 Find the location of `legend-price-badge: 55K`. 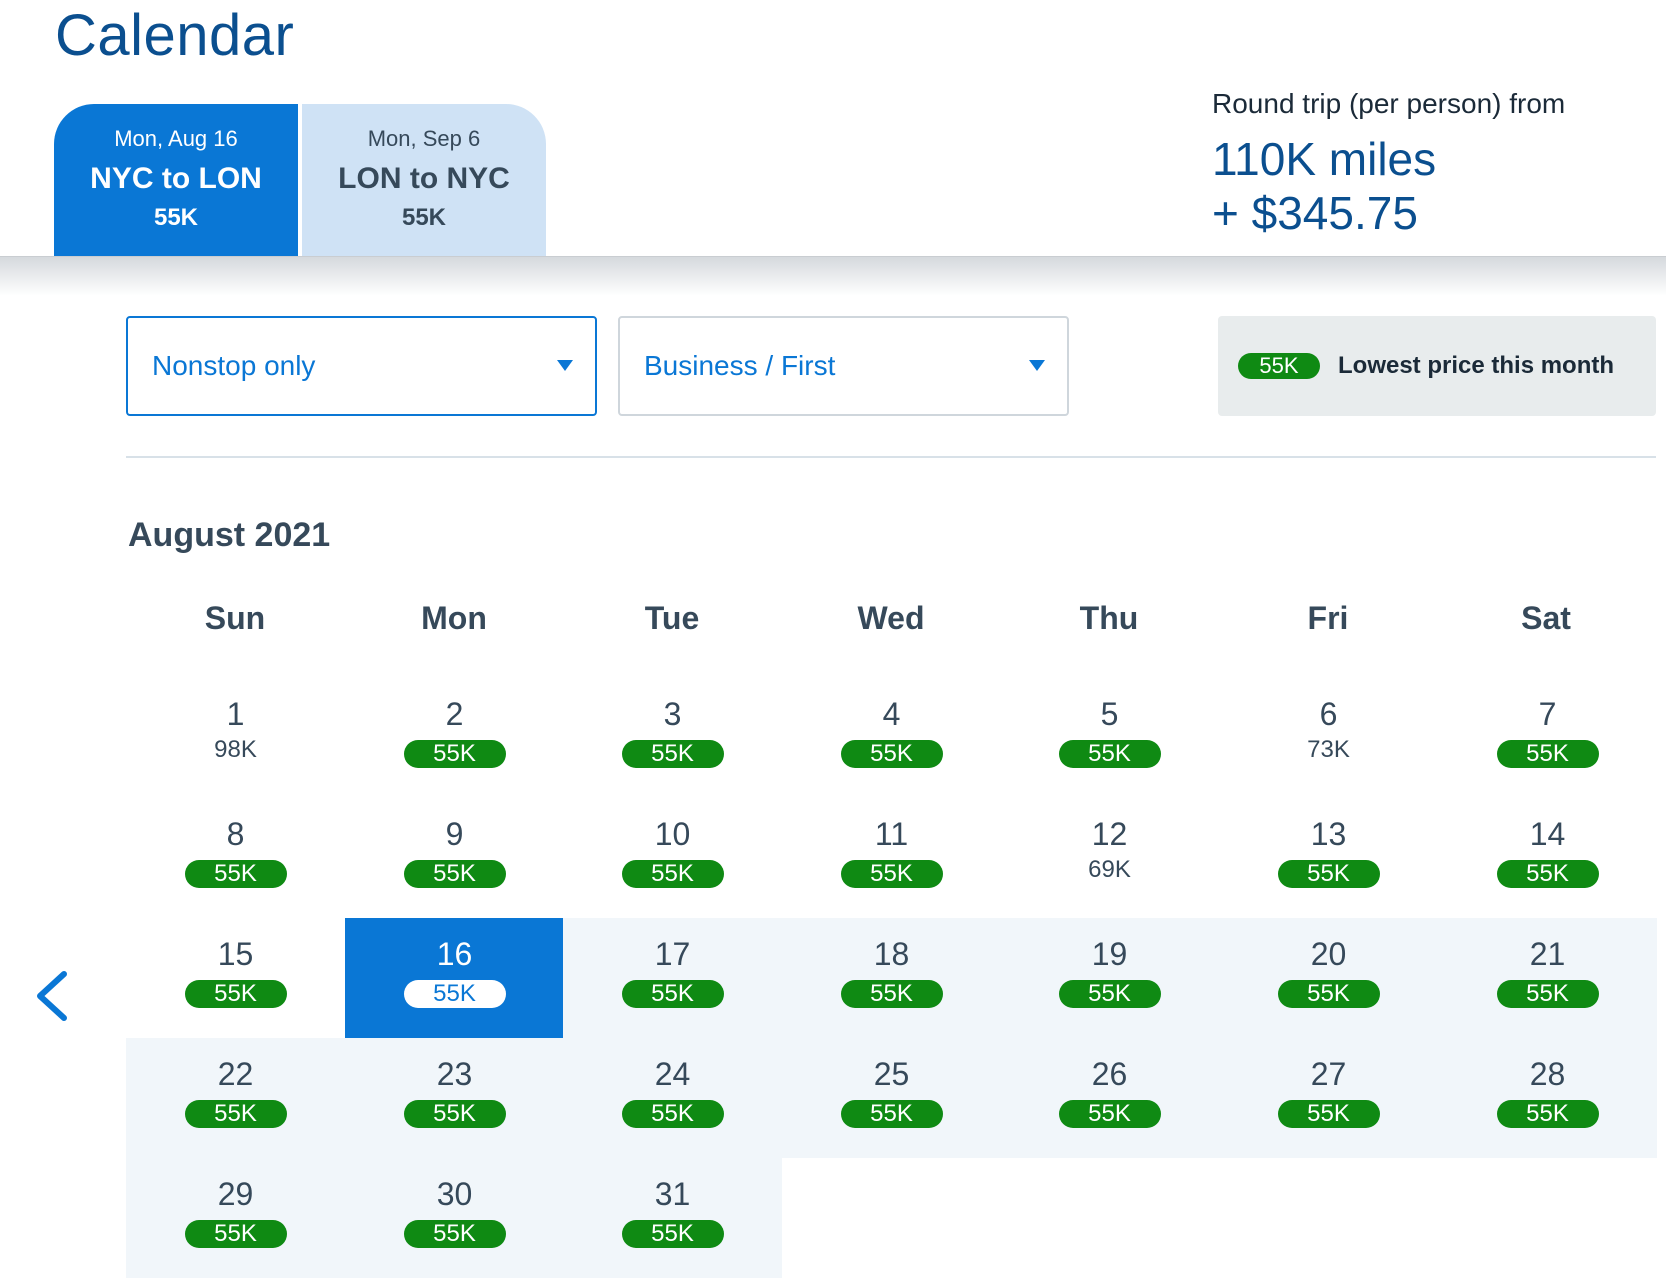

legend-price-badge: 55K is located at coordinates (1279, 366).